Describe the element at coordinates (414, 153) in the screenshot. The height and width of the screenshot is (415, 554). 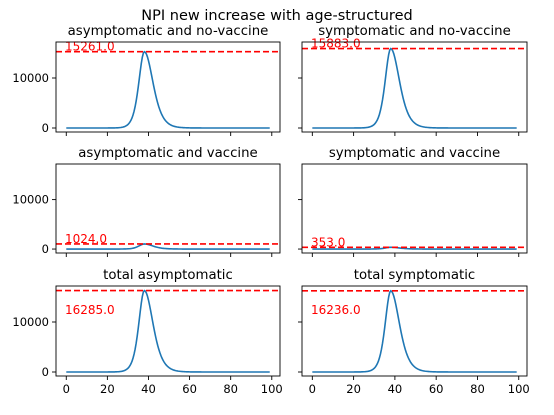
I see `subplot-title: symptomatic and vaccine` at that location.